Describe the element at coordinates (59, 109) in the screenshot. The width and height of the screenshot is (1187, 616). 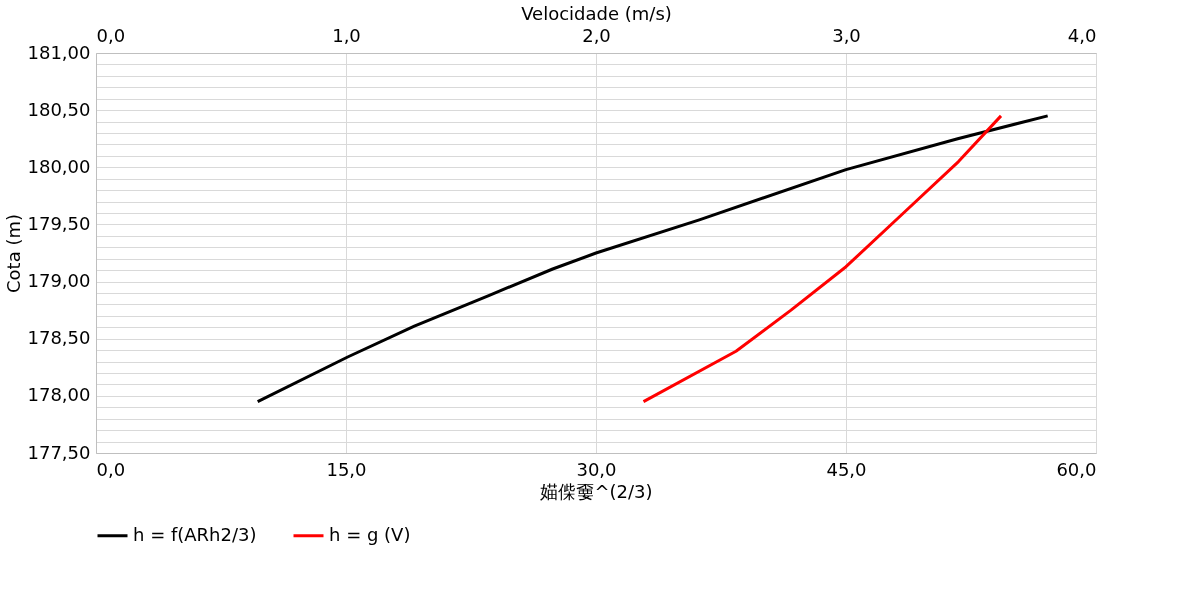
I see `y-tick-label: 180,50` at that location.